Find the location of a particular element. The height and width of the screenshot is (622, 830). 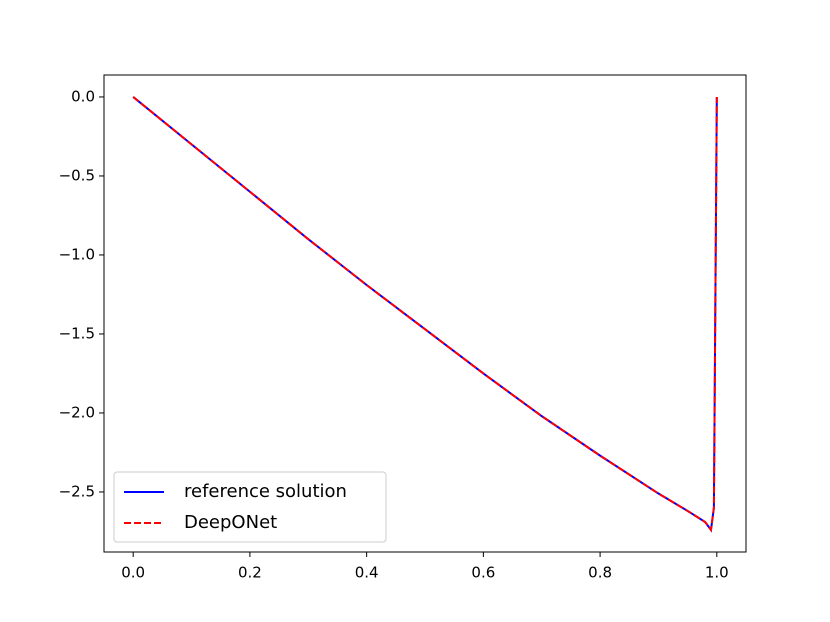

y-tick-label: −2.0 is located at coordinates (77, 412).